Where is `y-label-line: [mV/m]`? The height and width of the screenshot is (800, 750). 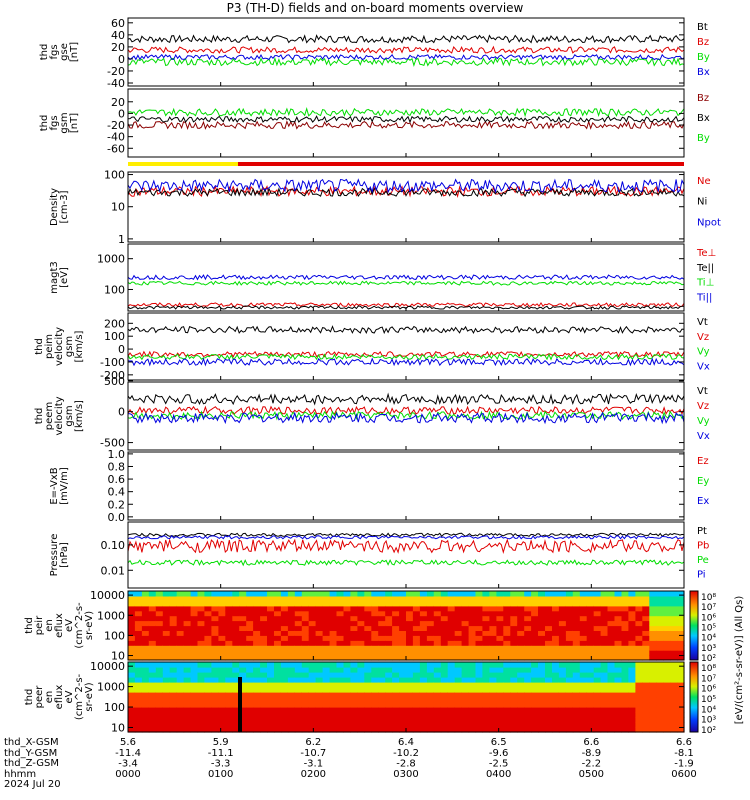
y-label-line: [mV/m] is located at coordinates (64, 486).